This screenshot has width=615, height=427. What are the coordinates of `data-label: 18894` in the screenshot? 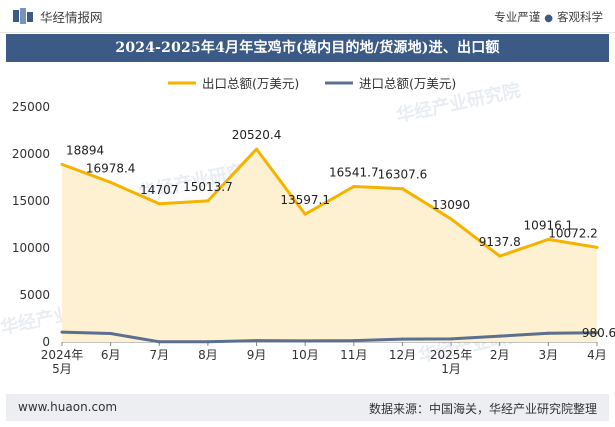 It's located at (85, 150).